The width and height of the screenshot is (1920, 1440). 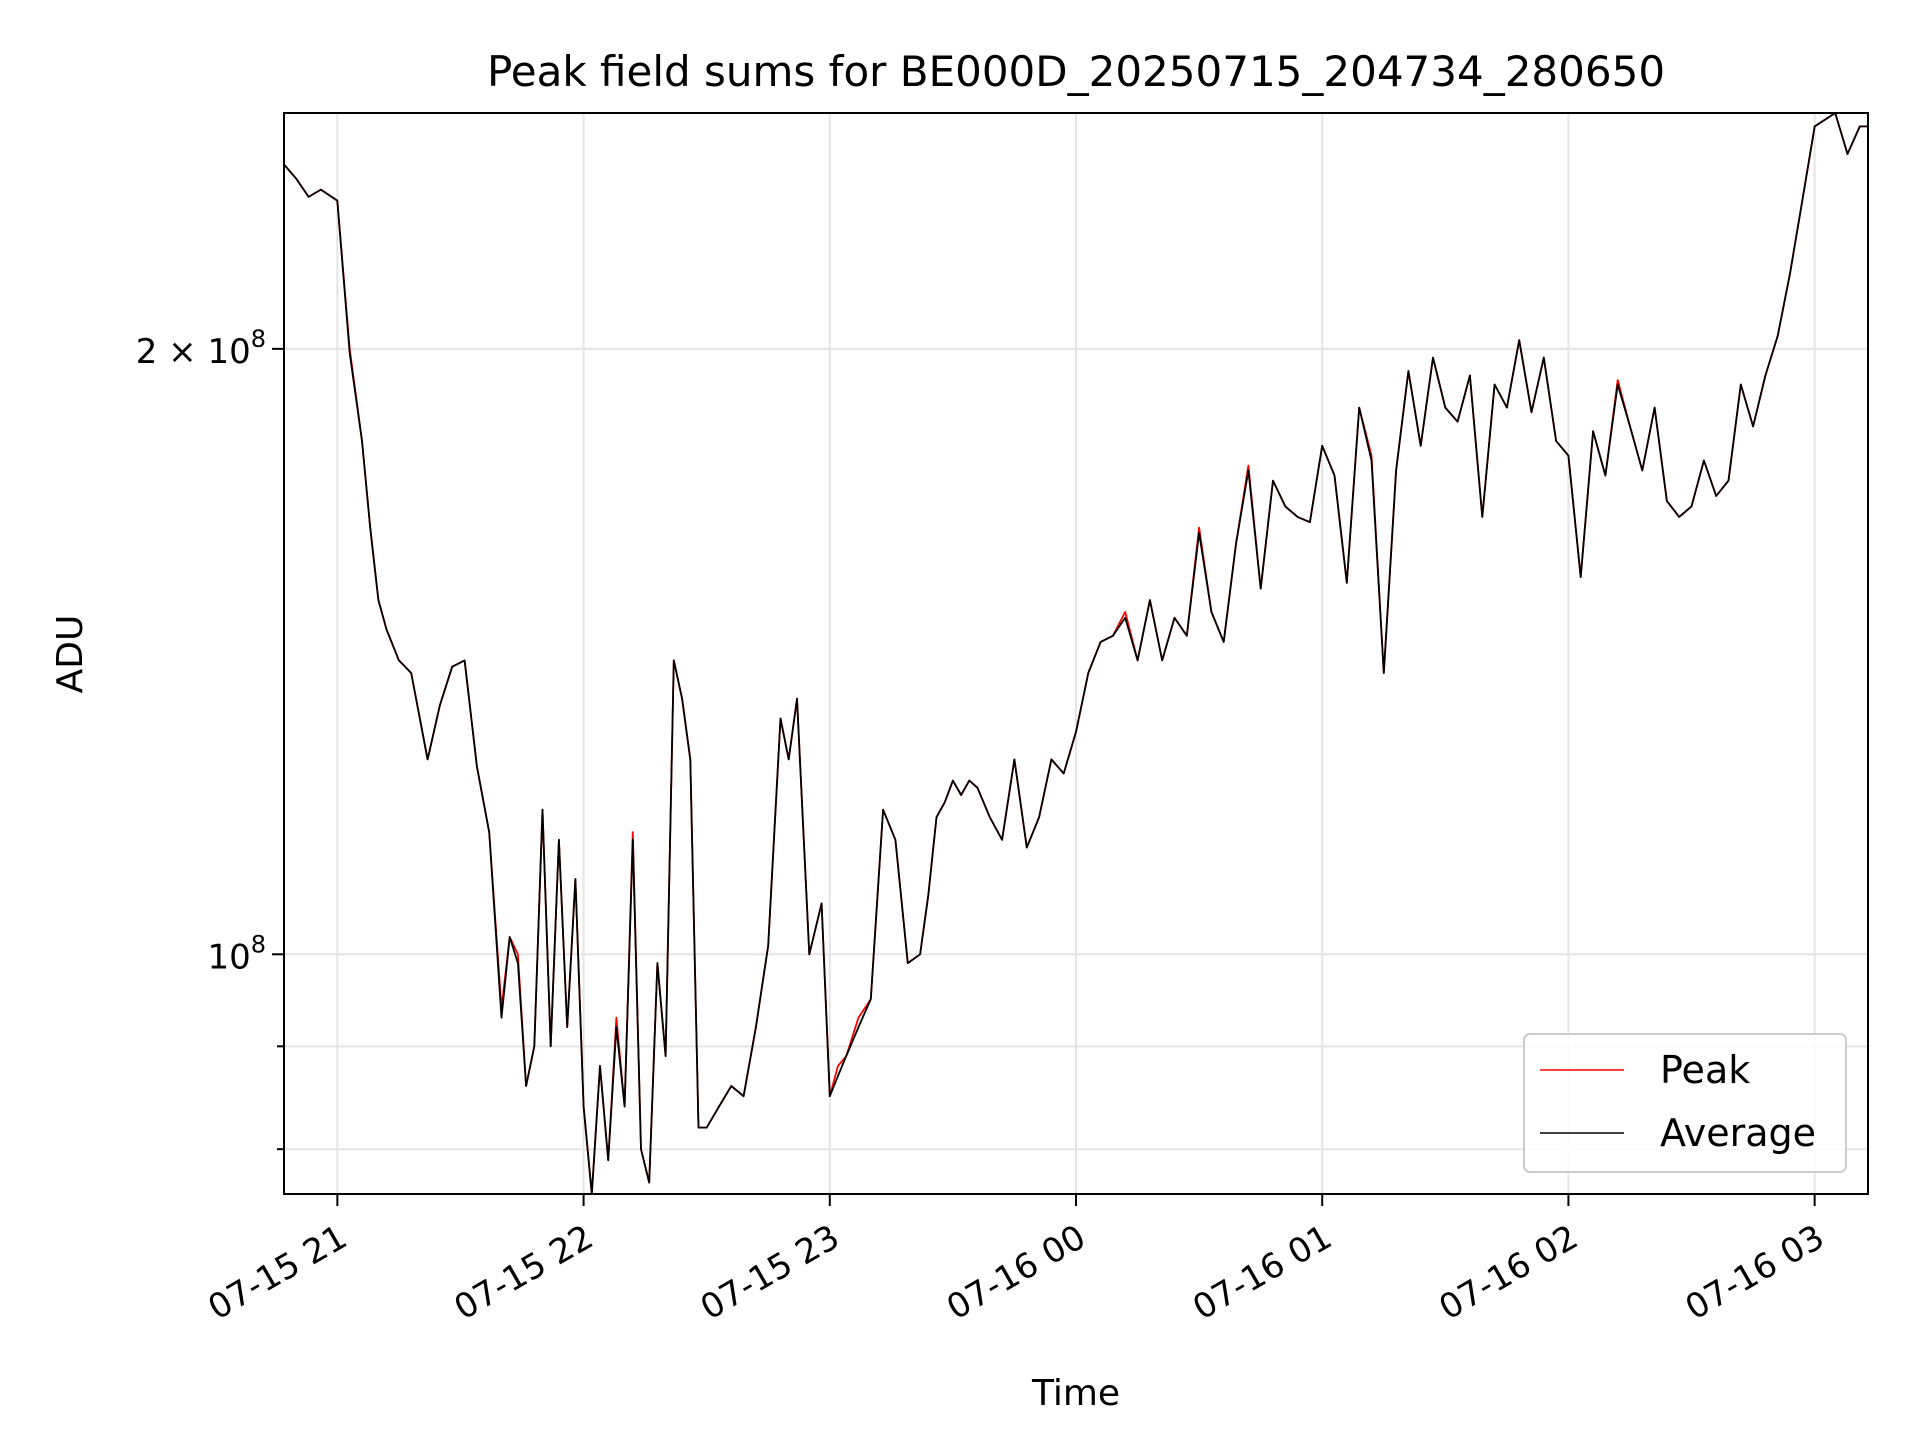 What do you see at coordinates (236, 953) in the screenshot?
I see `y-tick-label: 108` at bounding box center [236, 953].